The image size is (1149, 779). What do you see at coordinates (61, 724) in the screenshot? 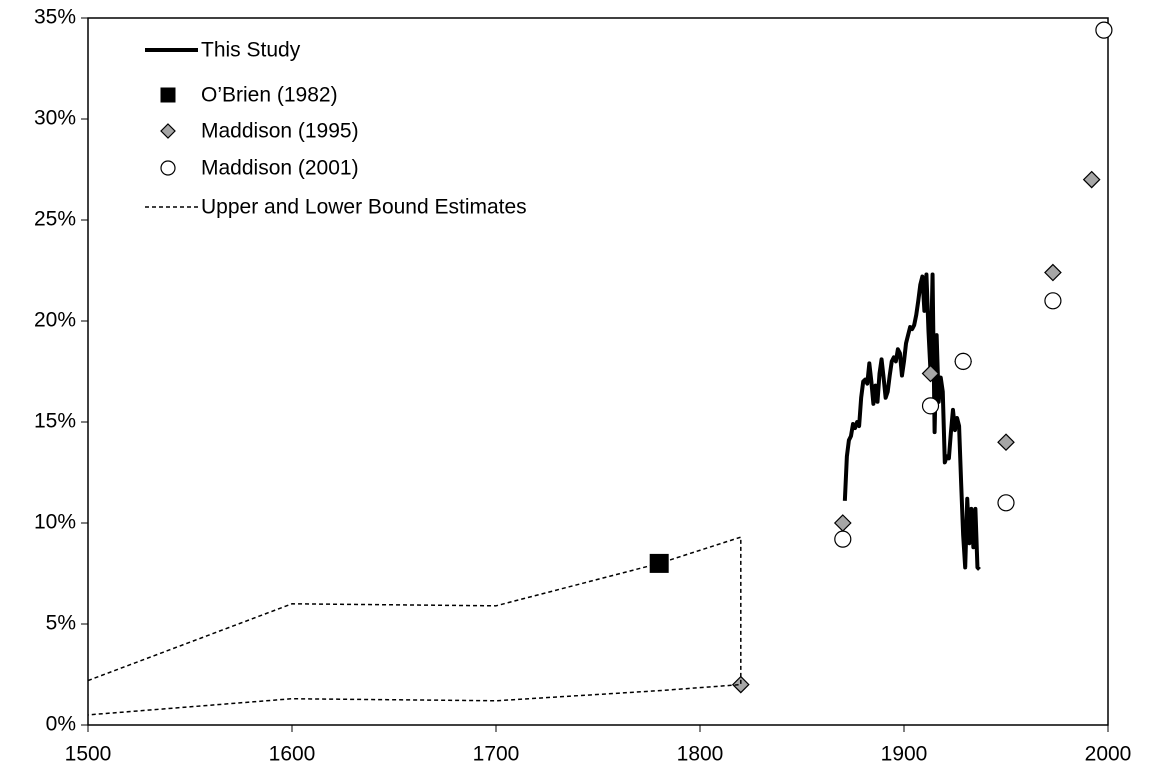
I see `y-tick-label: 0%` at bounding box center [61, 724].